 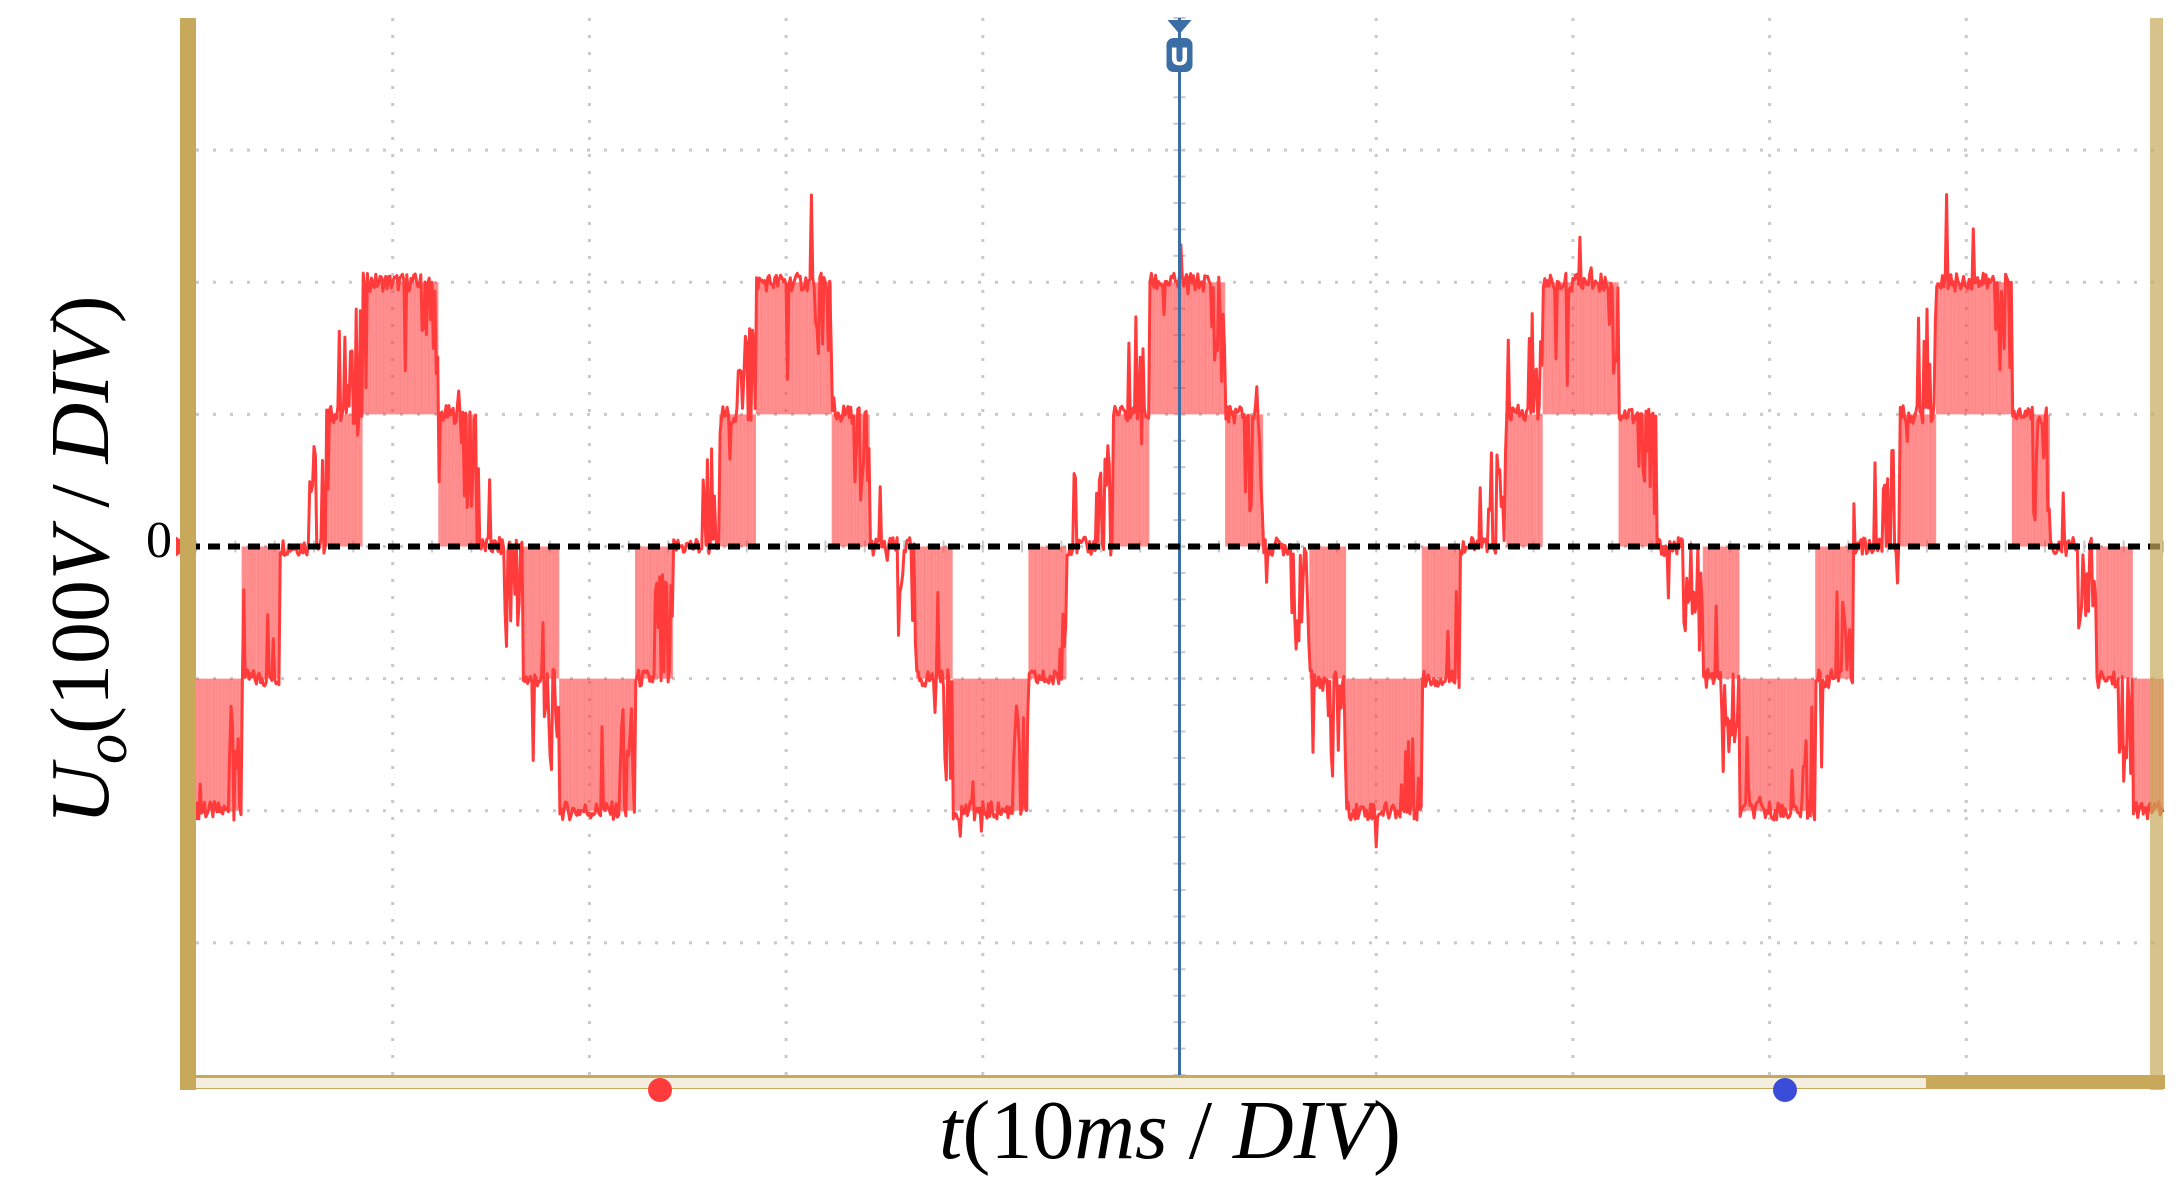 I want to click on x-label-div: DIV, so click(x=1307, y=1130).